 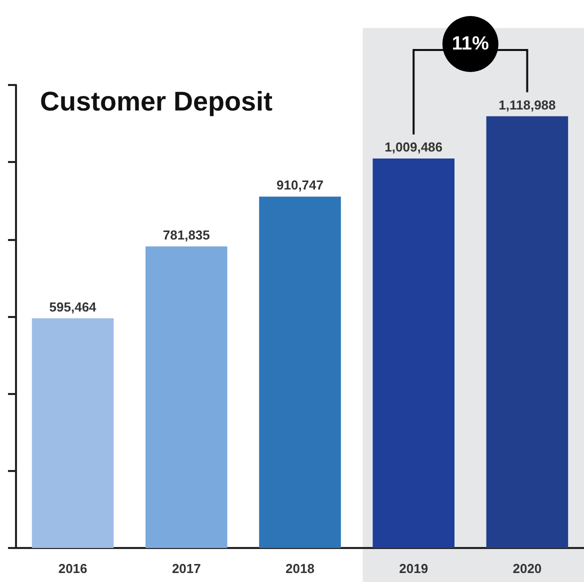 What do you see at coordinates (73, 306) in the screenshot?
I see `data-label: 595,464` at bounding box center [73, 306].